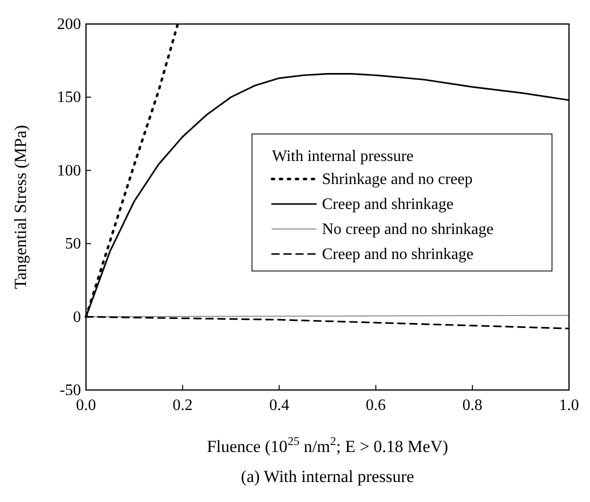 Image resolution: width=590 pixels, height=502 pixels. Describe the element at coordinates (77, 317) in the screenshot. I see `y-tick-label: 0` at that location.